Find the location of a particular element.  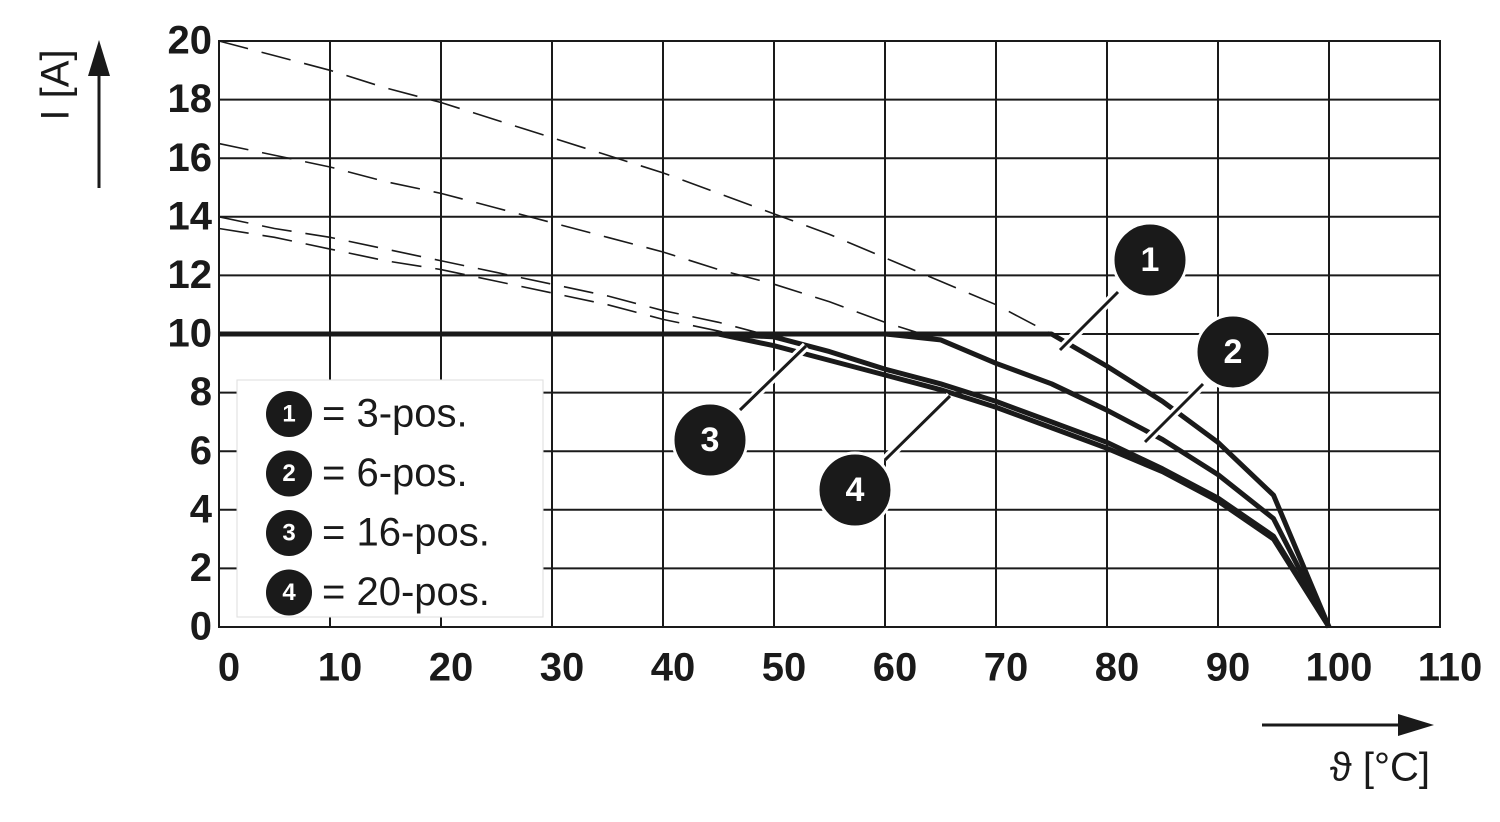

y-tick-label: 12 is located at coordinates (190, 275).